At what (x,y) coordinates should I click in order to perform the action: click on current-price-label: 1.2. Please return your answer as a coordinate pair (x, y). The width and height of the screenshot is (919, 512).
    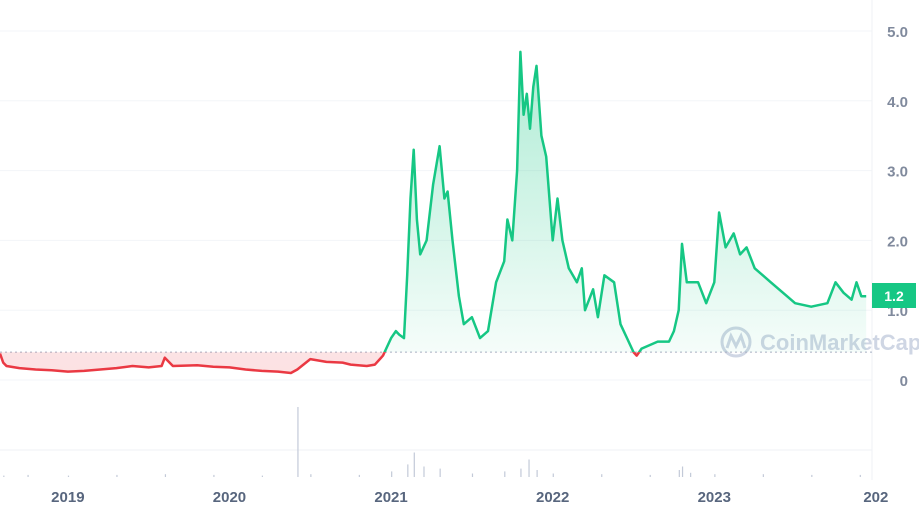
    Looking at the image, I should click on (894, 295).